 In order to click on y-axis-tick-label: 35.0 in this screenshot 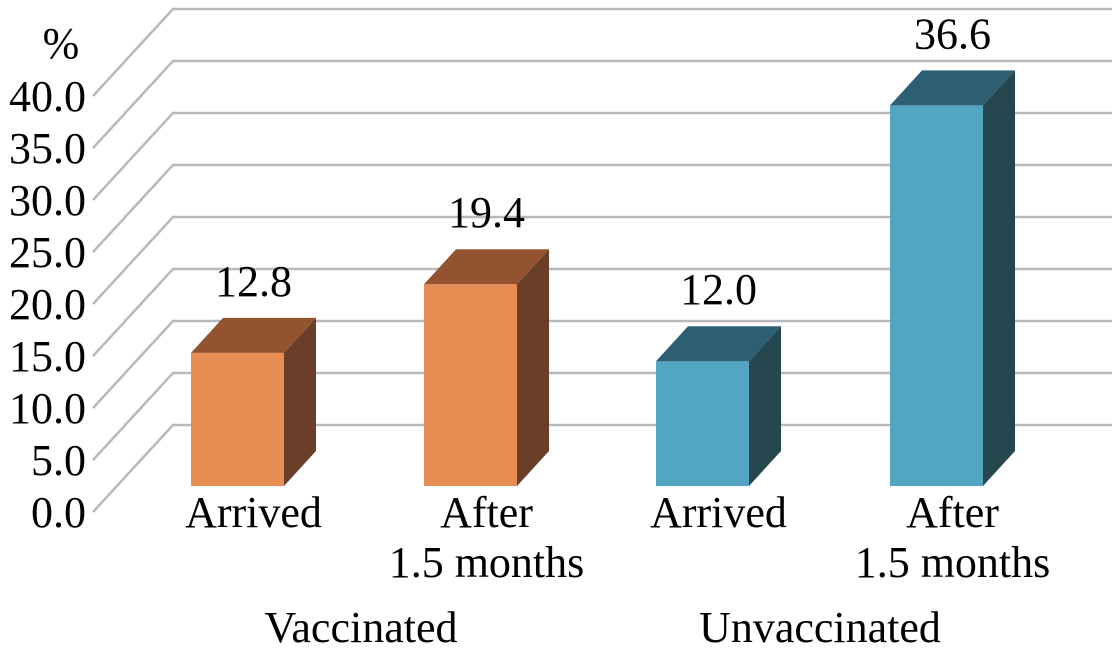, I will do `click(47, 148)`.